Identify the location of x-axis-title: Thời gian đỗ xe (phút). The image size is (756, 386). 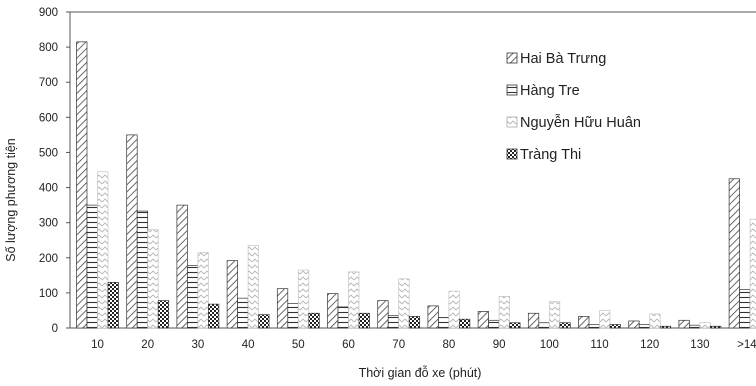
(420, 372).